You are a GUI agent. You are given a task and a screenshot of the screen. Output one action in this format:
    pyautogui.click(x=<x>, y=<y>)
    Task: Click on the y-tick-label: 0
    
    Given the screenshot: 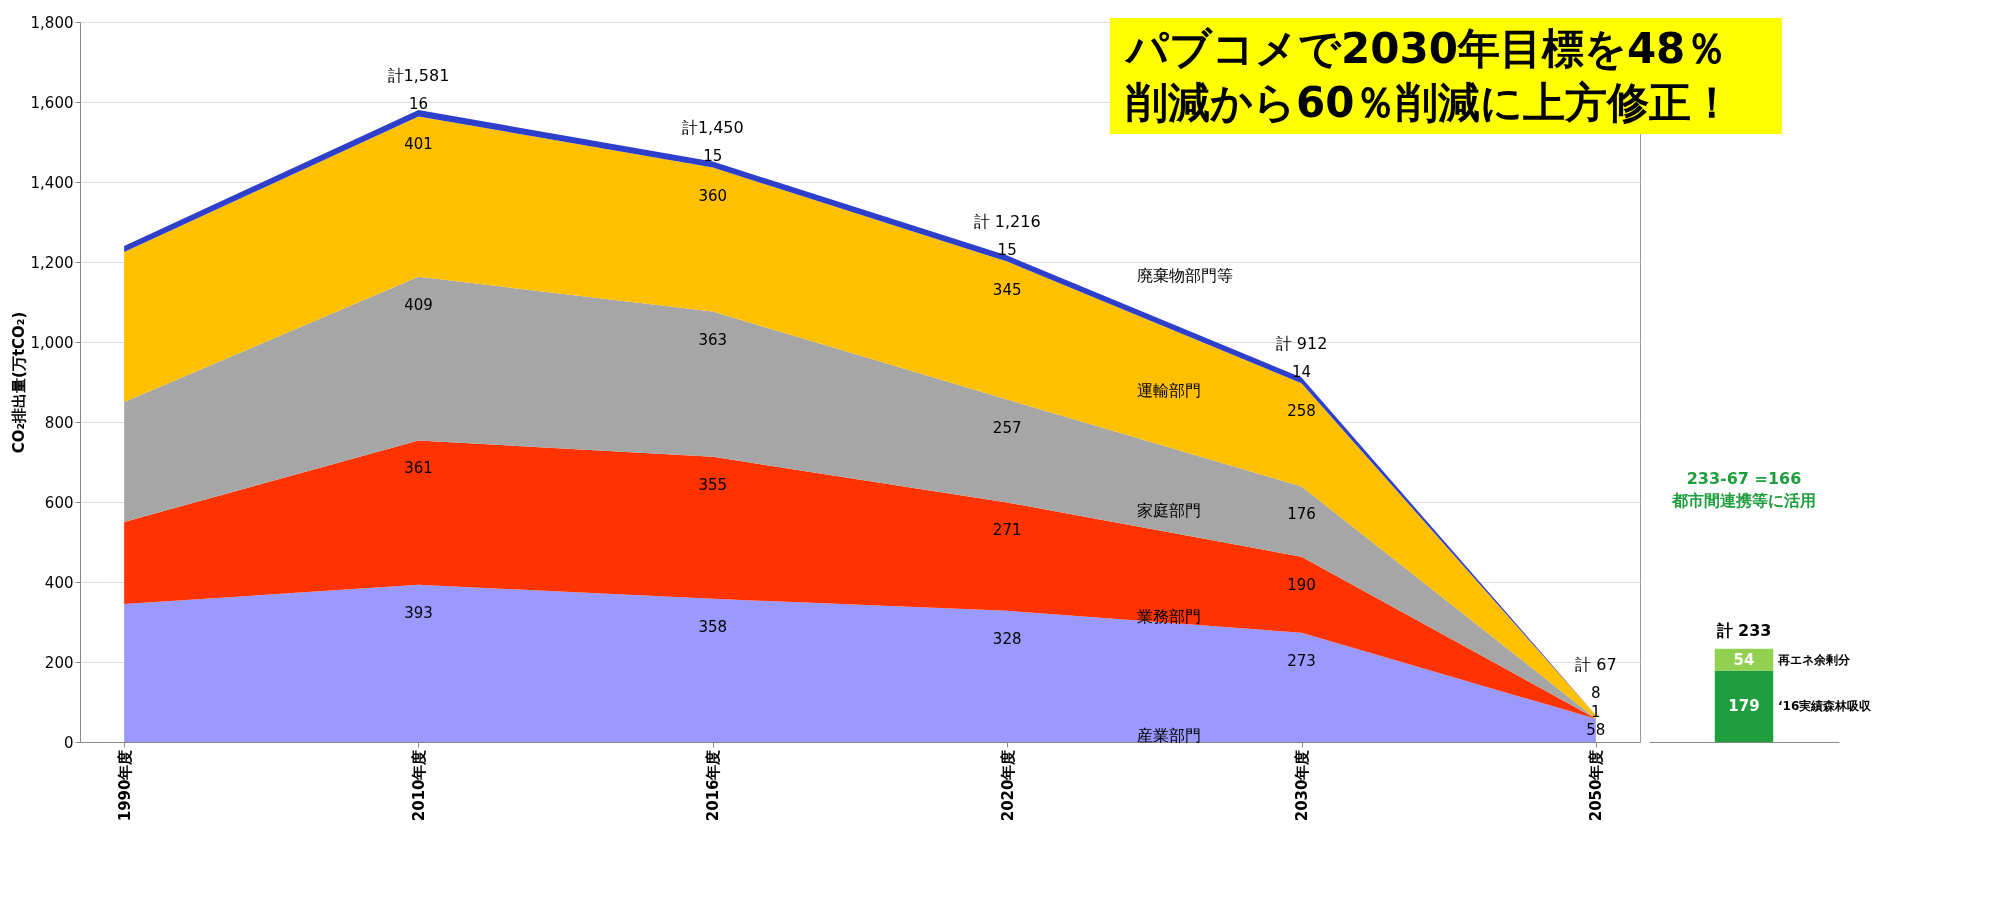 What is the action you would take?
    pyautogui.click(x=68, y=742)
    